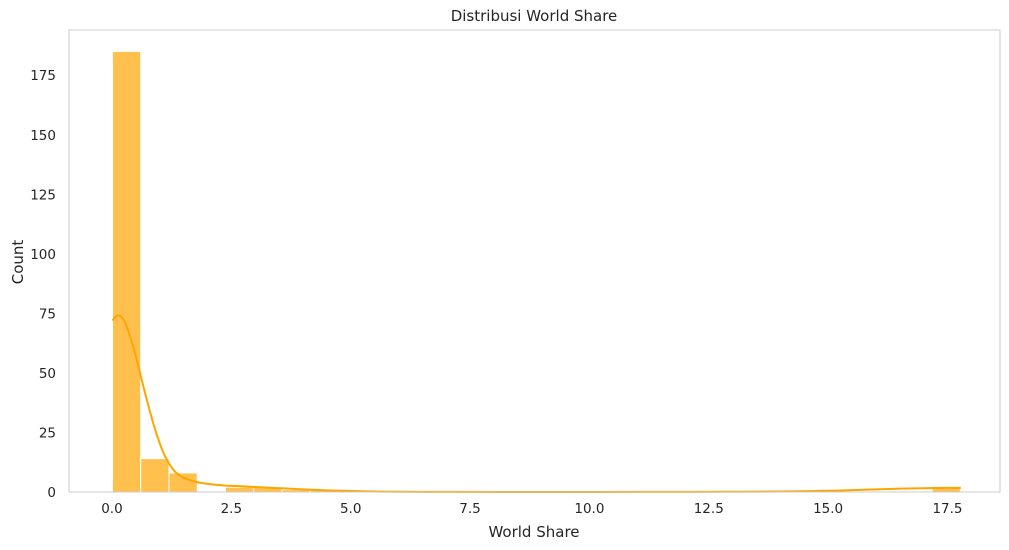  Describe the element at coordinates (47, 433) in the screenshot. I see `y-tick-label: 25` at that location.